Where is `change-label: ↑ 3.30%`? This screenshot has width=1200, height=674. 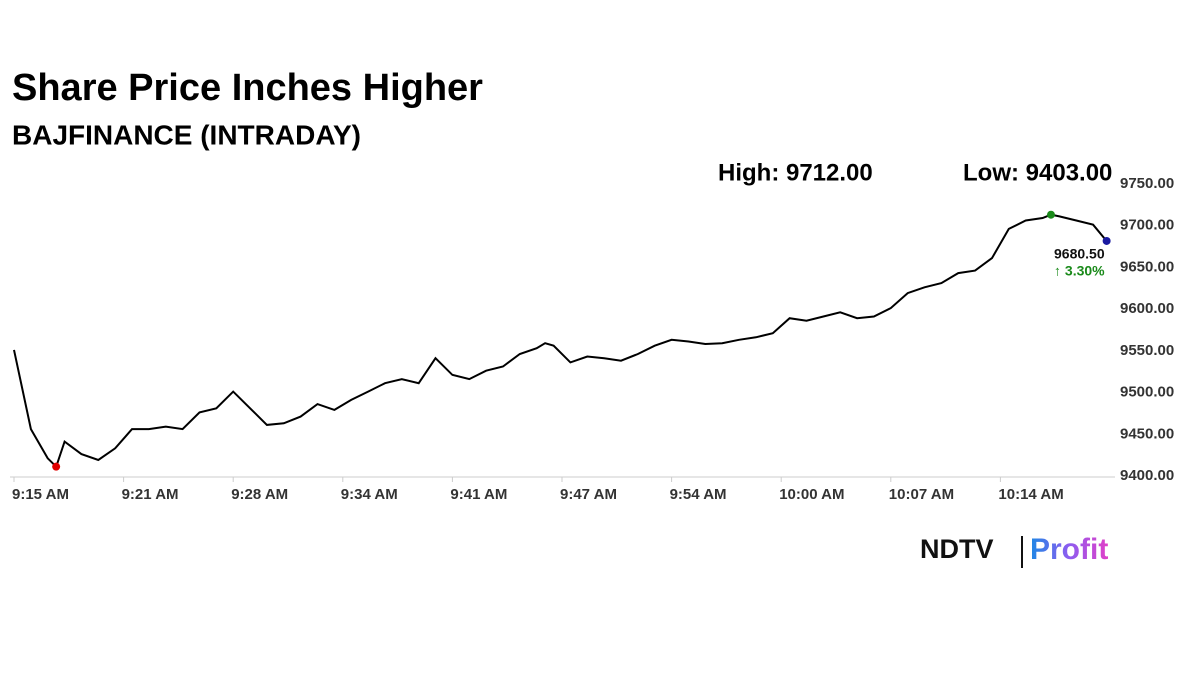 change-label: ↑ 3.30% is located at coordinates (1079, 271).